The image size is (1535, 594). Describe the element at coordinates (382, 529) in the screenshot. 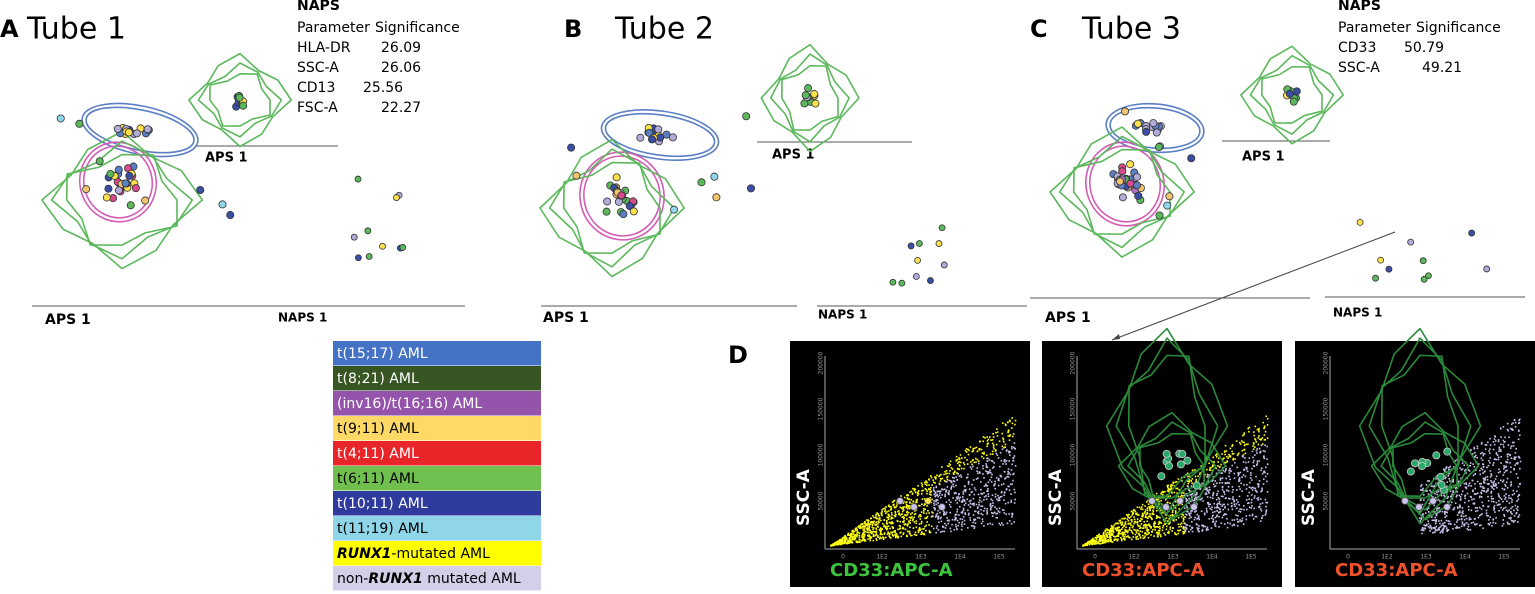

I see `legend-text: t(11;19) AML` at that location.